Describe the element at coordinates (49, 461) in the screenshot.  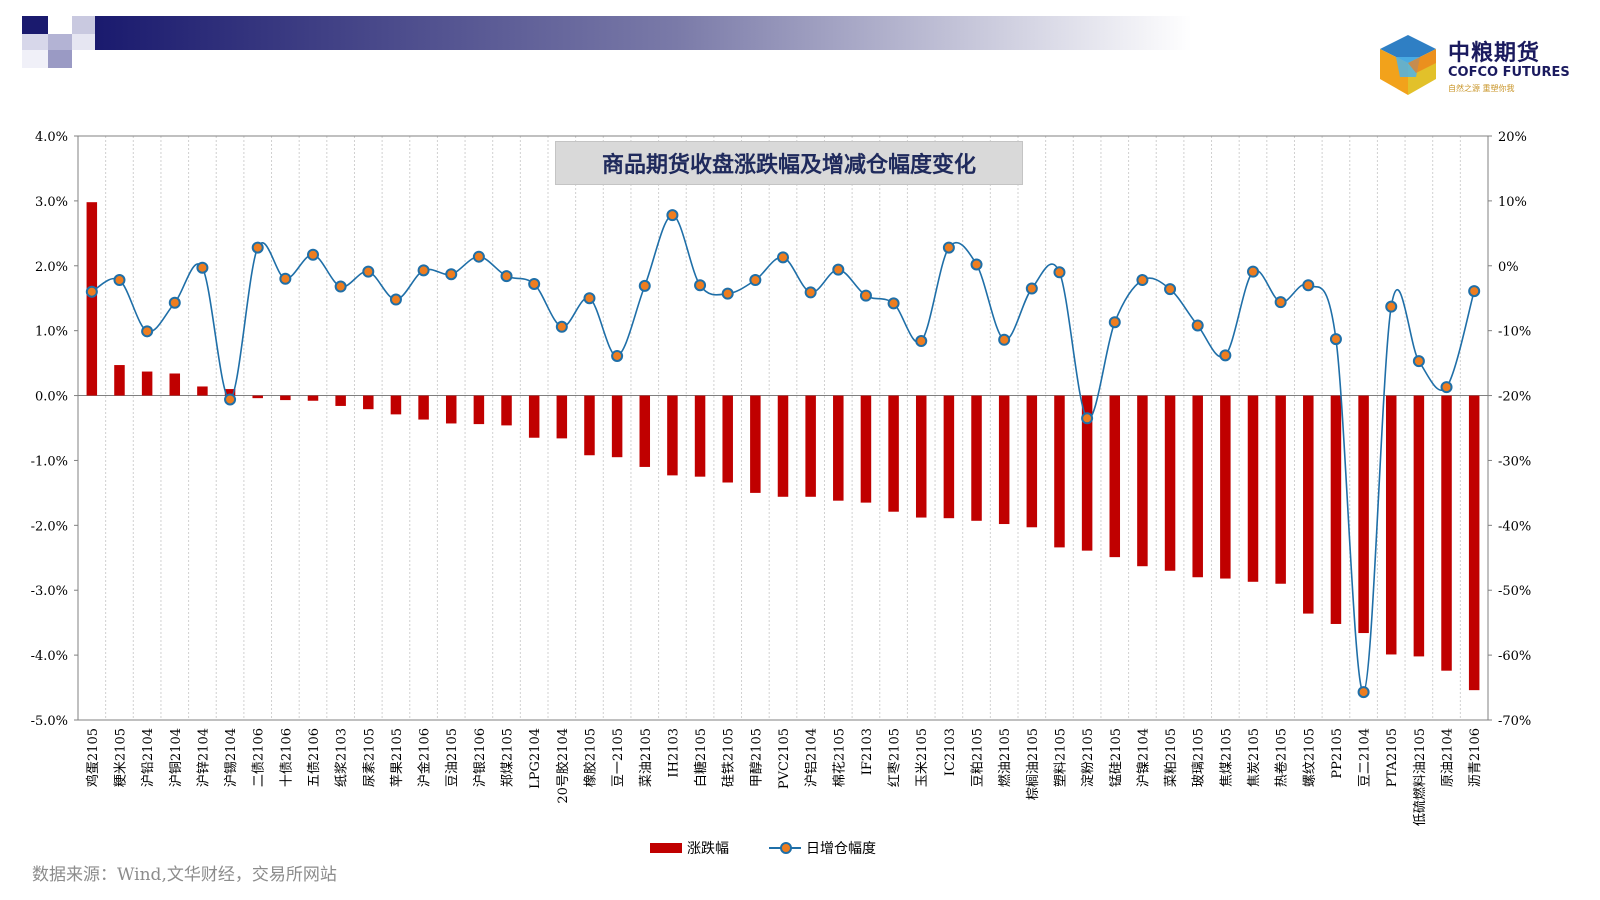
I see `left-axis-tick: -1.0%` at that location.